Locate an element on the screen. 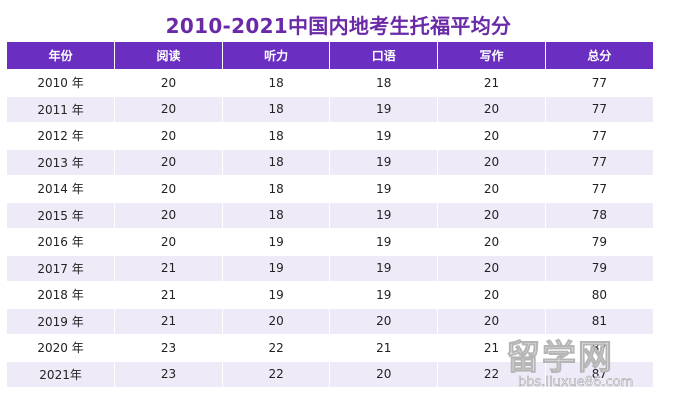 The height and width of the screenshot is (405, 677). cell-year: 2018 年 is located at coordinates (61, 294).